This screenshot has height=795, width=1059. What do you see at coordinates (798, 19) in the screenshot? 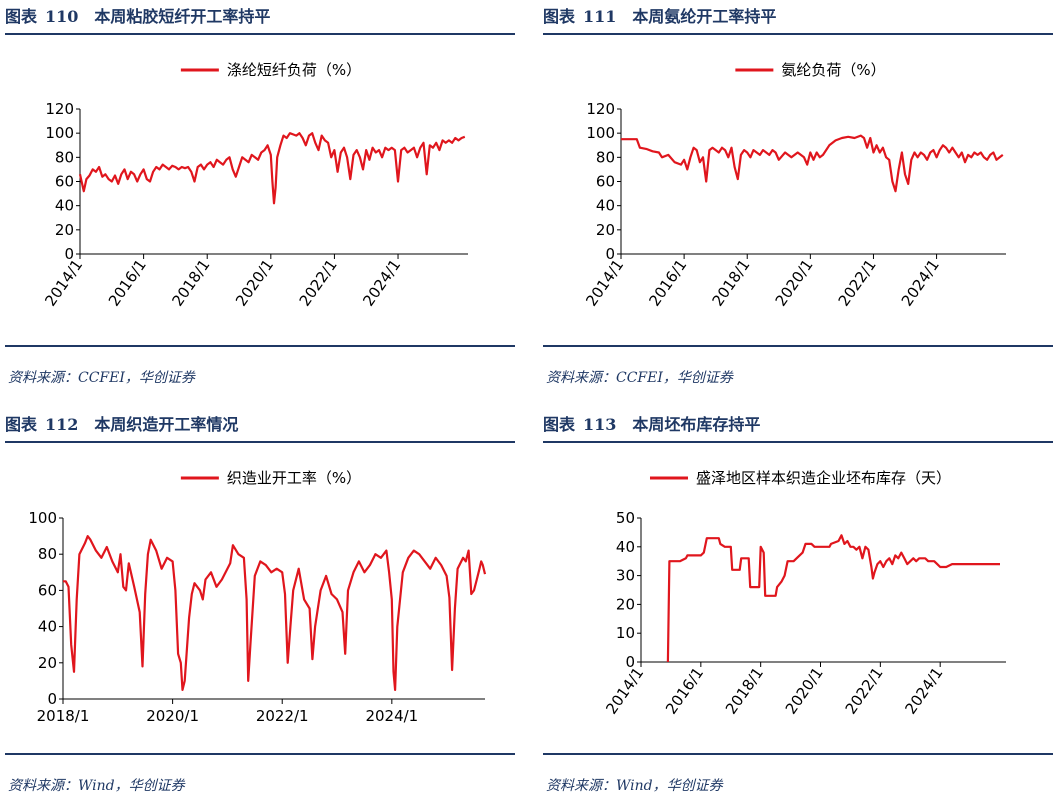
I see `panel-title: 图表 111 本周氨纶开工率持平` at bounding box center [798, 19].